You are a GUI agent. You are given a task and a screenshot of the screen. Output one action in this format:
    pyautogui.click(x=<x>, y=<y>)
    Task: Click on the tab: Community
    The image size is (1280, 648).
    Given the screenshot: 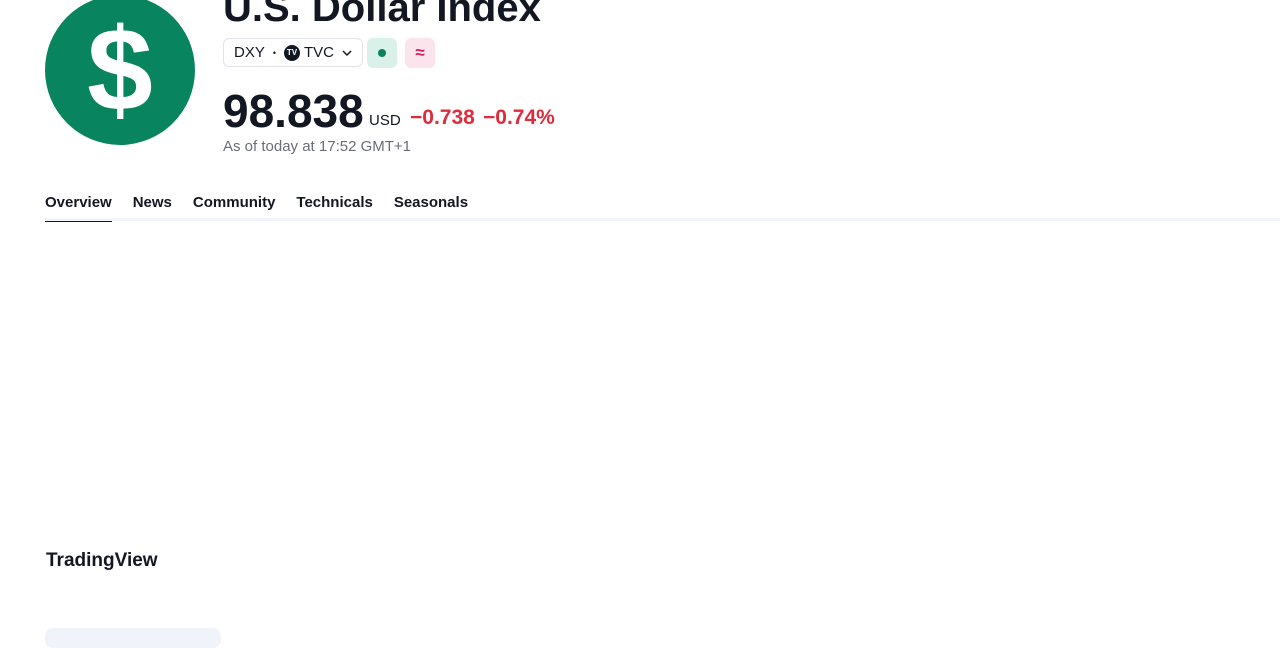 What is the action you would take?
    pyautogui.click(x=234, y=202)
    